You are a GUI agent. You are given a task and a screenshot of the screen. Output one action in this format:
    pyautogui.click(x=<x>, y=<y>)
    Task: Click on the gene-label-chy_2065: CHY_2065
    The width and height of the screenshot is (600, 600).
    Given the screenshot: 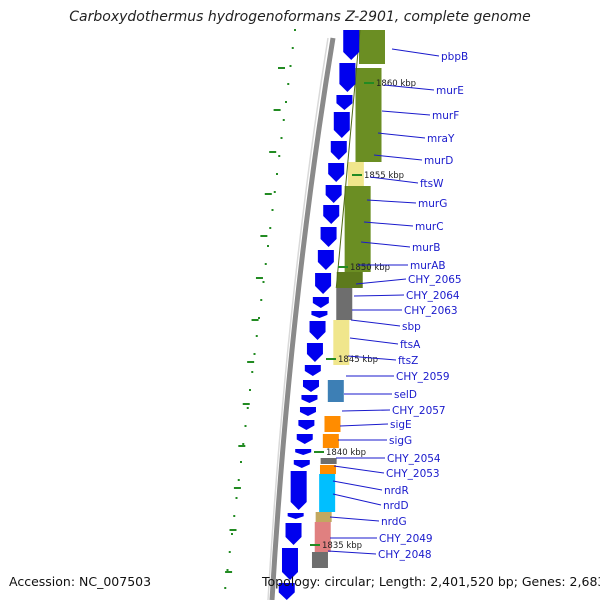 What is the action you would take?
    pyautogui.click(x=435, y=280)
    